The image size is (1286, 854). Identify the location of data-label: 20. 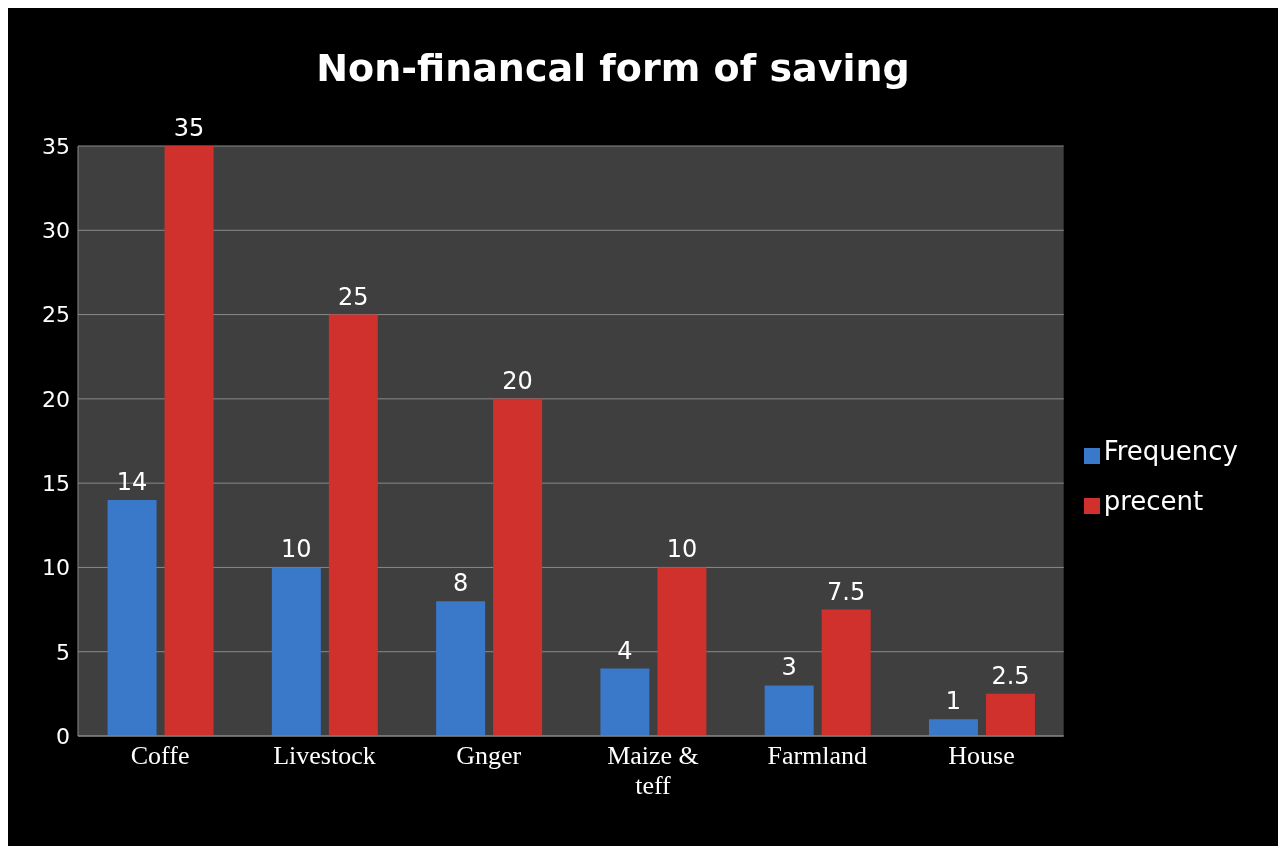
(517, 380).